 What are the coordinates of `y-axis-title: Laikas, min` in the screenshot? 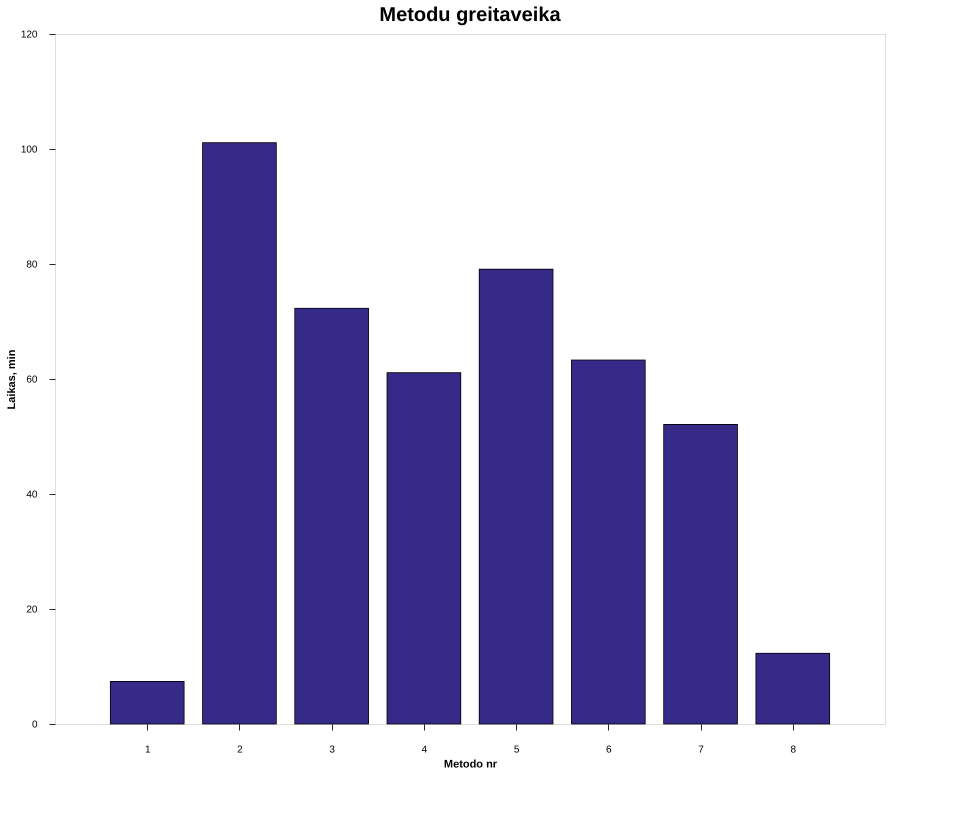 It's located at (12, 379).